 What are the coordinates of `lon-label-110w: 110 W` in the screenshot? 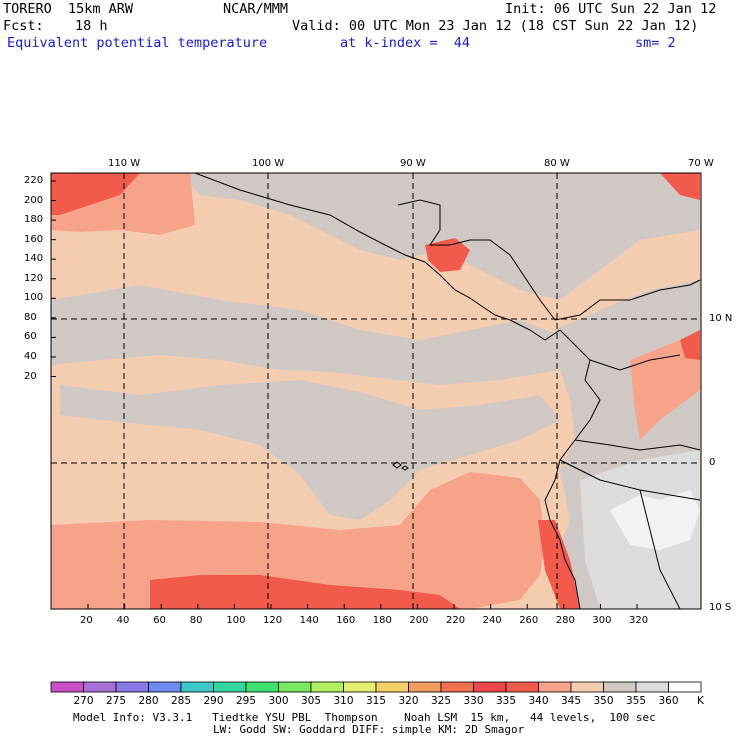 It's located at (124, 163).